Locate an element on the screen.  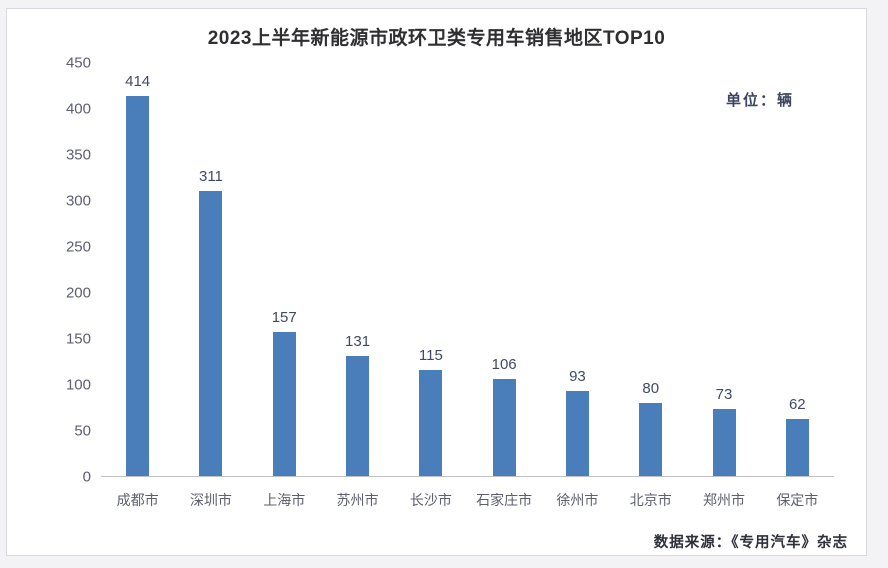
y-tick-label: 400 is located at coordinates (78, 109).